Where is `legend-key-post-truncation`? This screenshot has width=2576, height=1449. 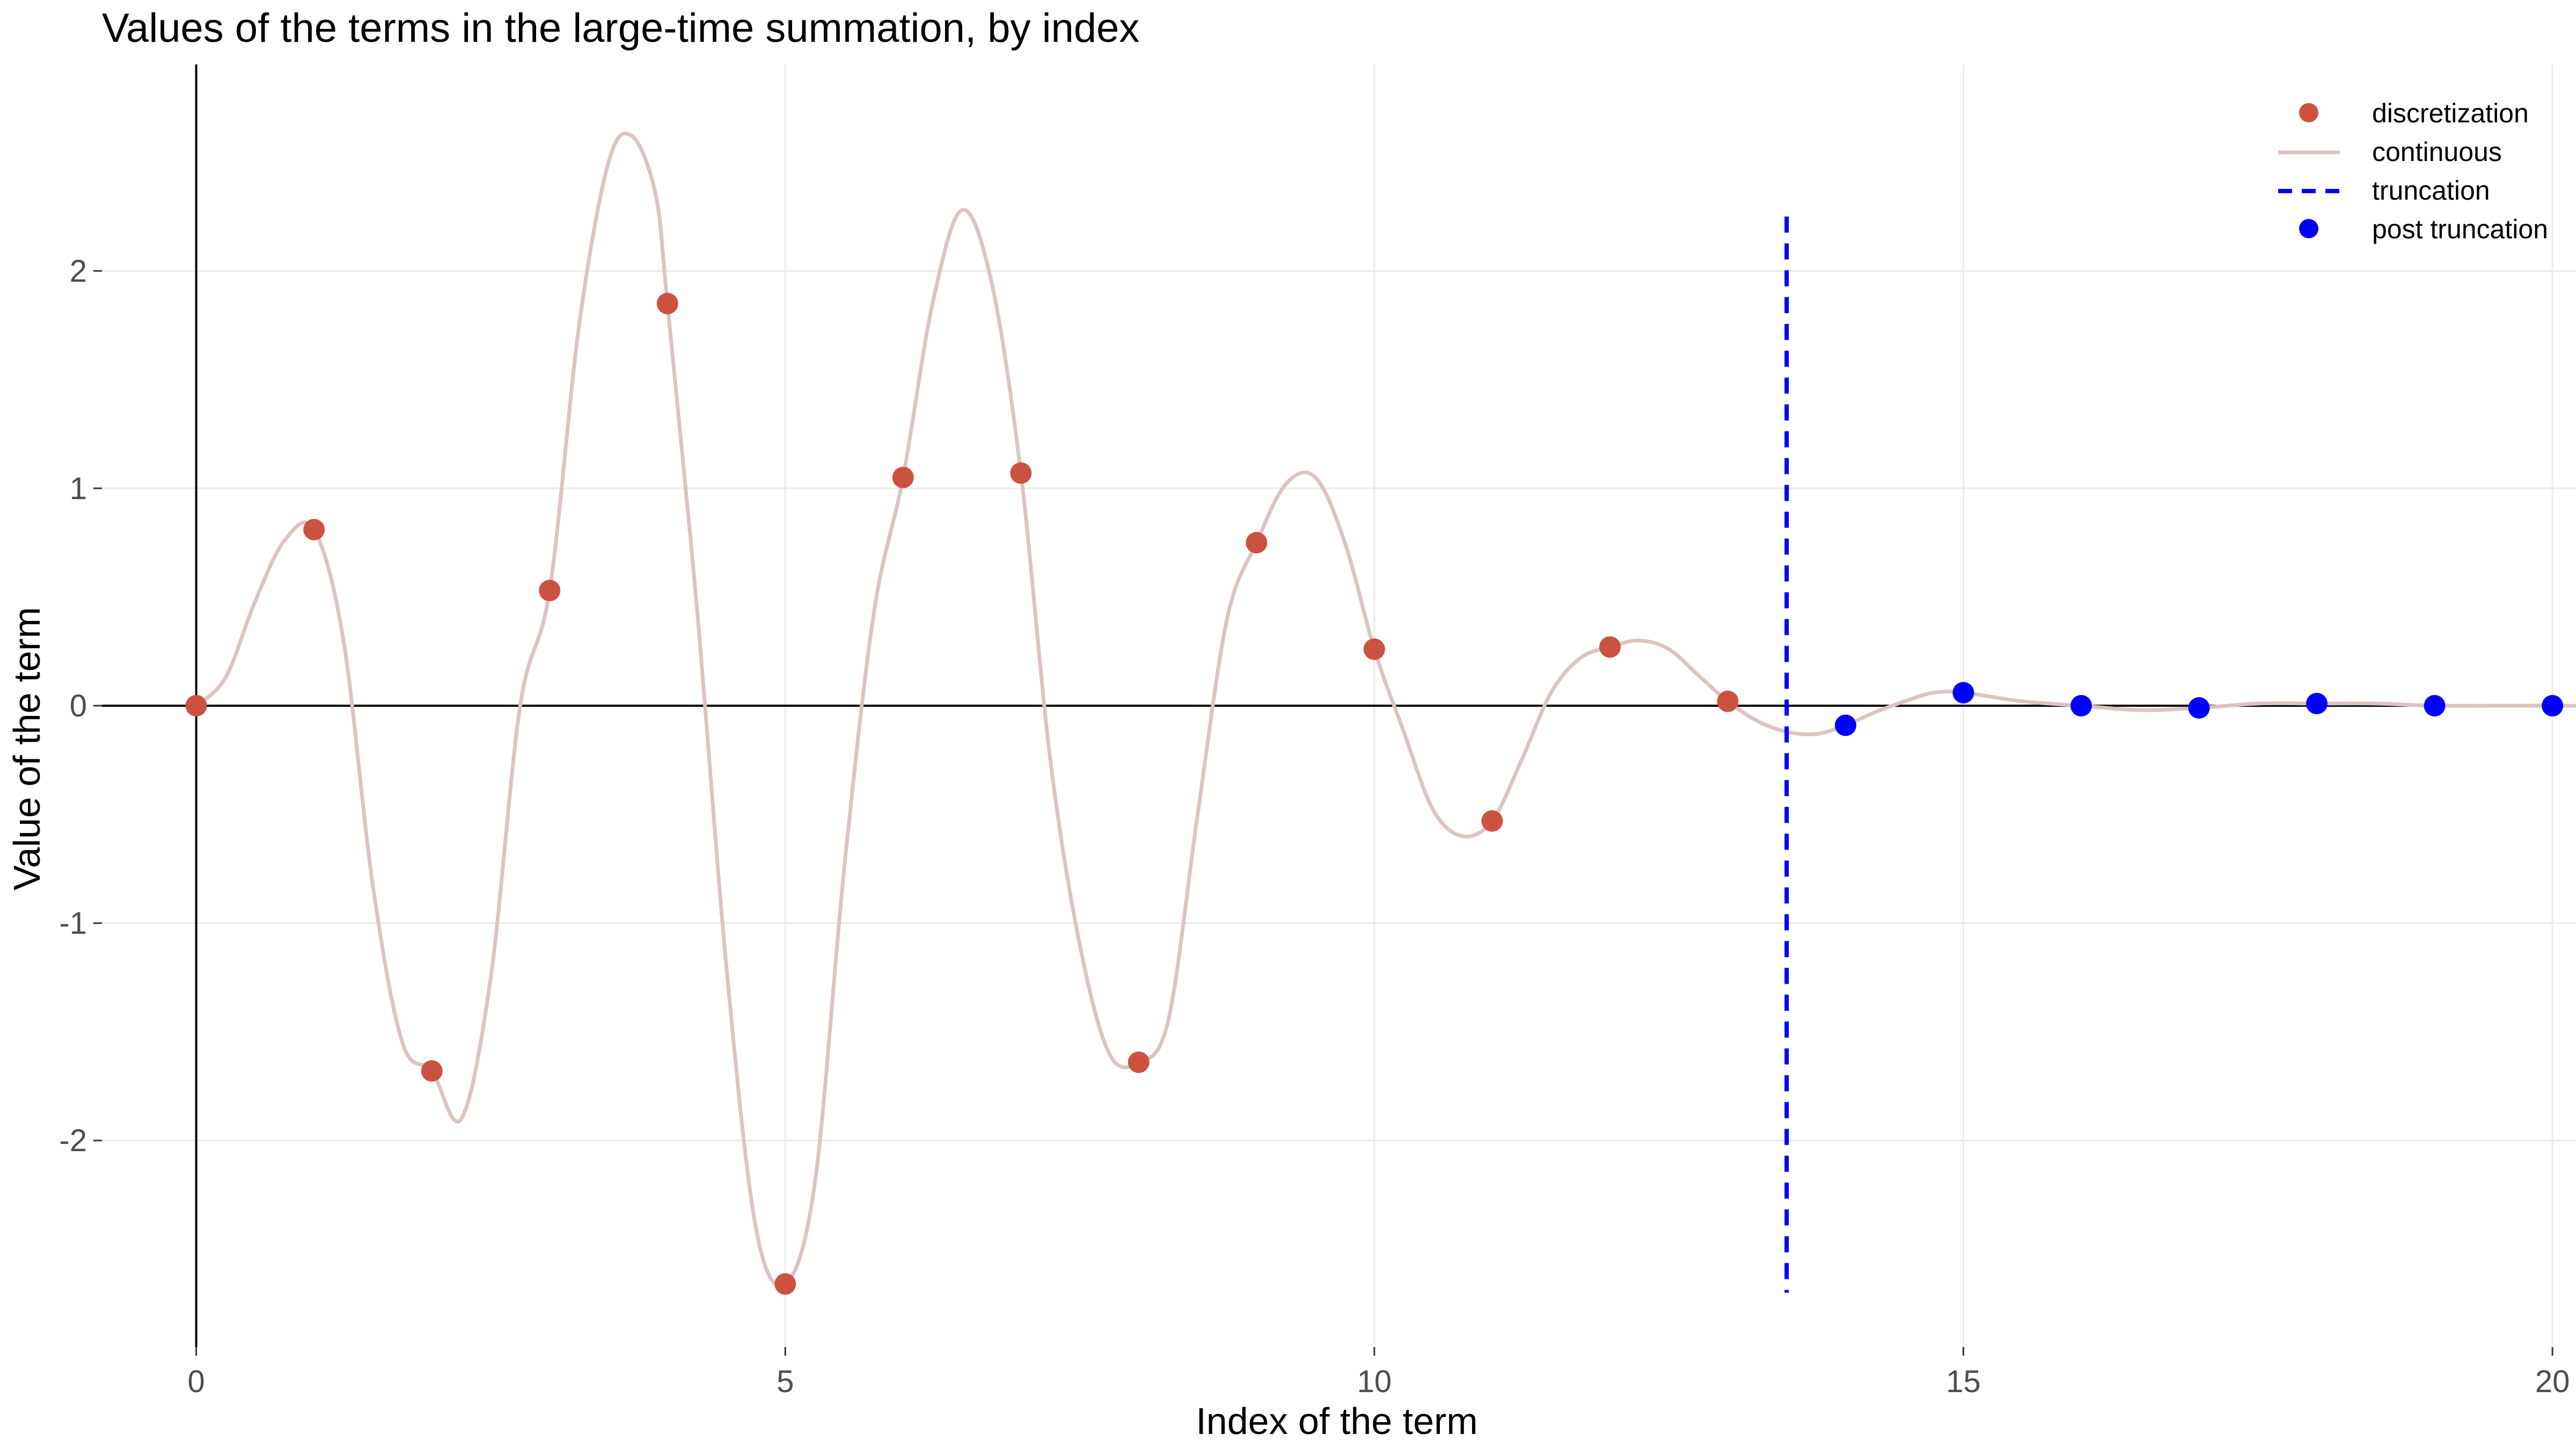 legend-key-post-truncation is located at coordinates (2308, 228).